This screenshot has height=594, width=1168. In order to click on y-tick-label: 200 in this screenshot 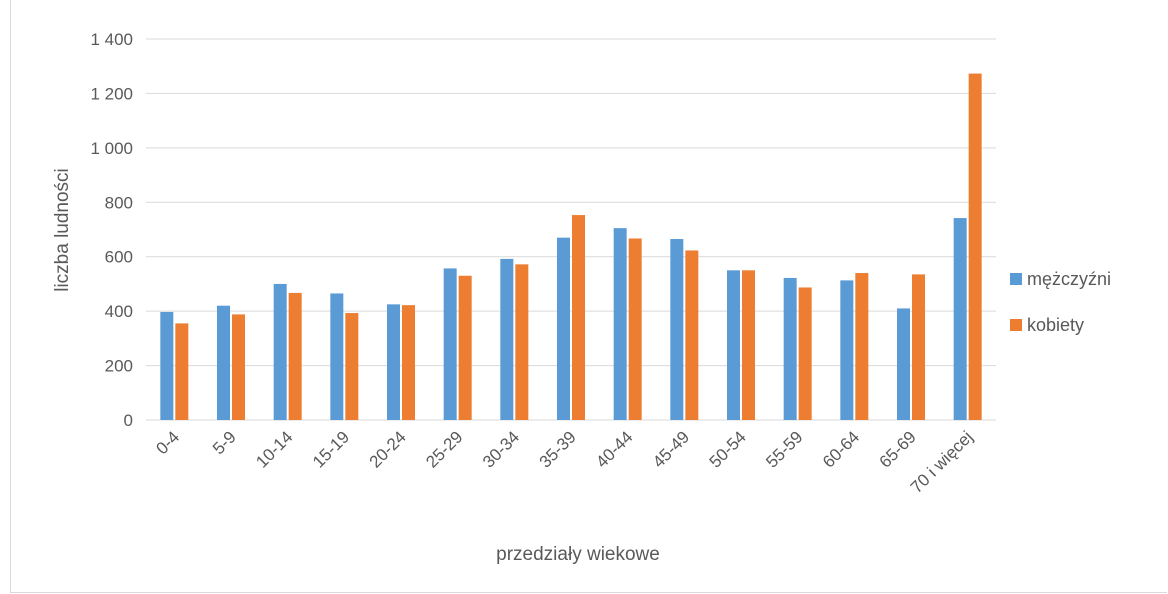, I will do `click(119, 366)`.